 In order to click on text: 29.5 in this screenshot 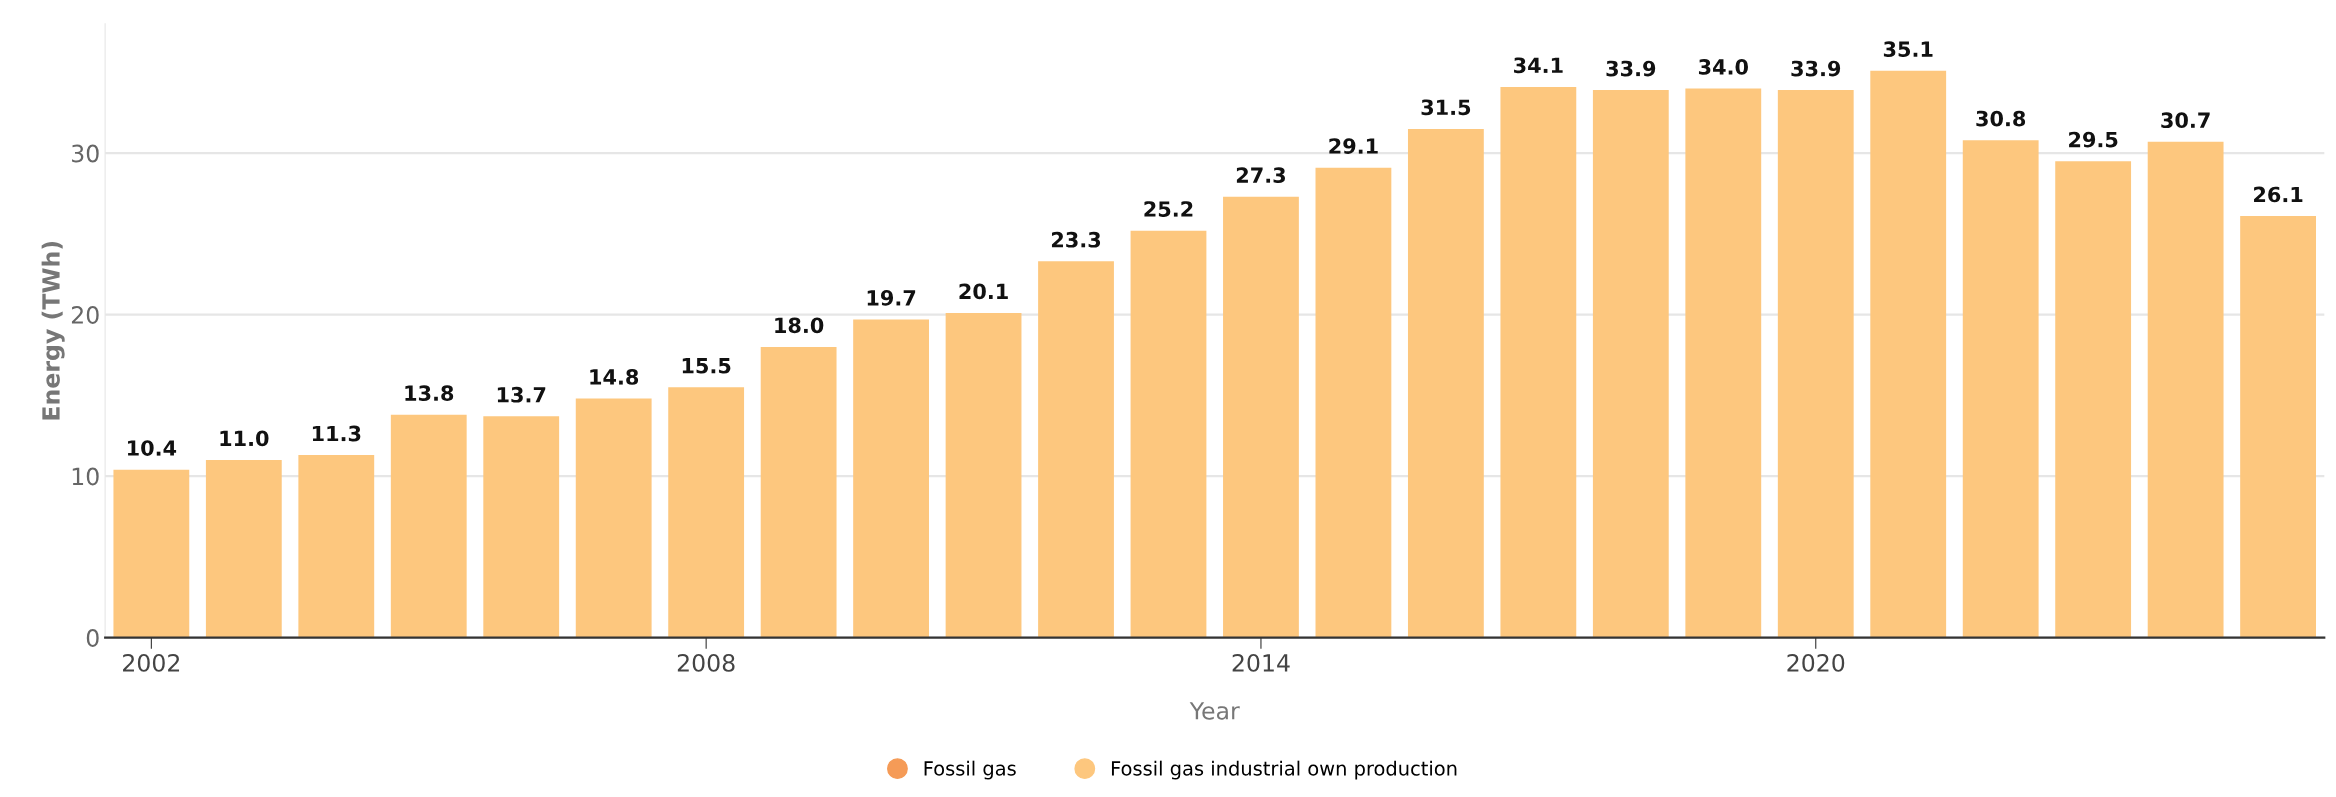, I will do `click(2093, 139)`.